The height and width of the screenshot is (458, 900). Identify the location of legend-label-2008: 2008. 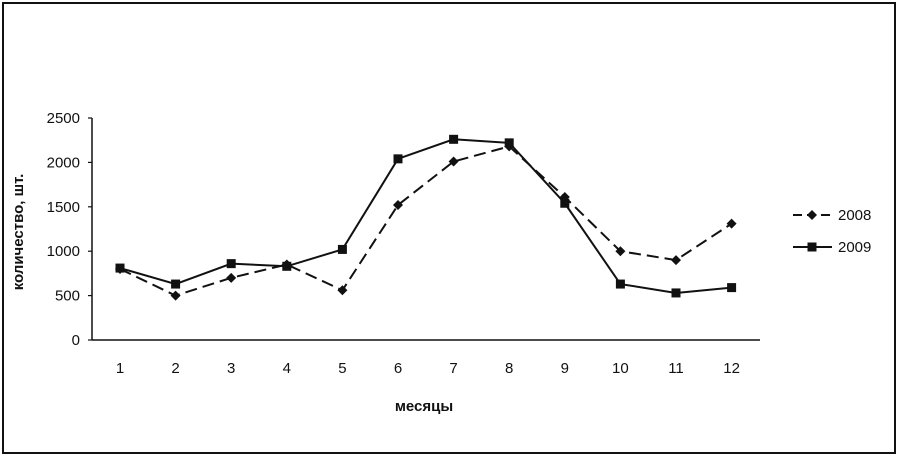
(854, 215).